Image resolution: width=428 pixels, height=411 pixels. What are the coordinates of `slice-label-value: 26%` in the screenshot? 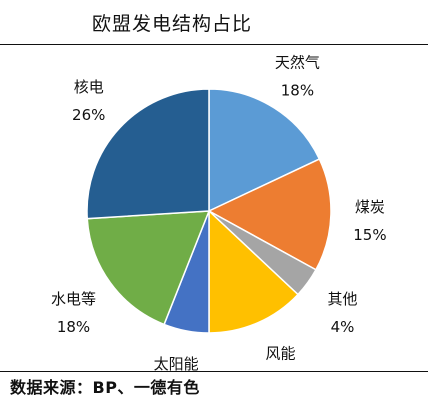 It's located at (88, 115).